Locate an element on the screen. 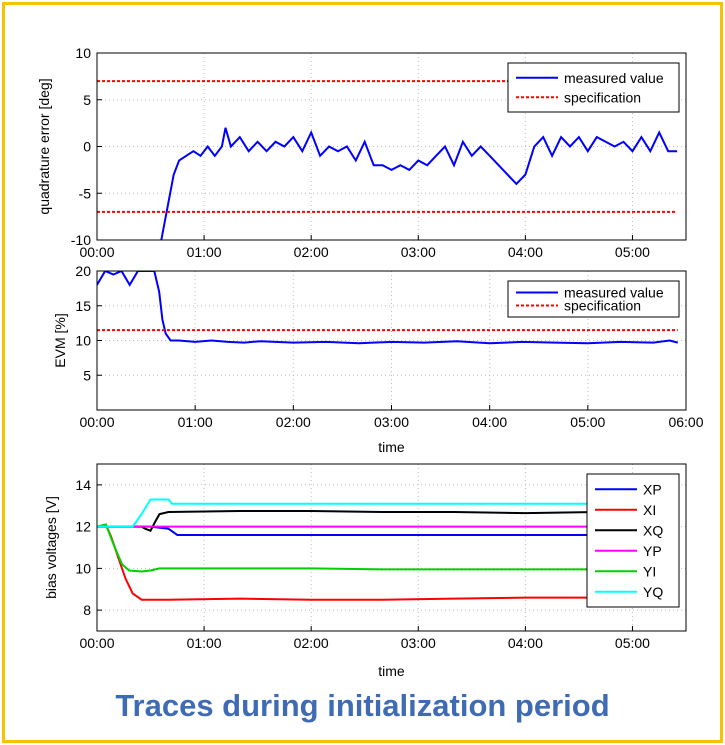 The width and height of the screenshot is (725, 745). figure-caption: Traces during initialization period is located at coordinates (362, 705).